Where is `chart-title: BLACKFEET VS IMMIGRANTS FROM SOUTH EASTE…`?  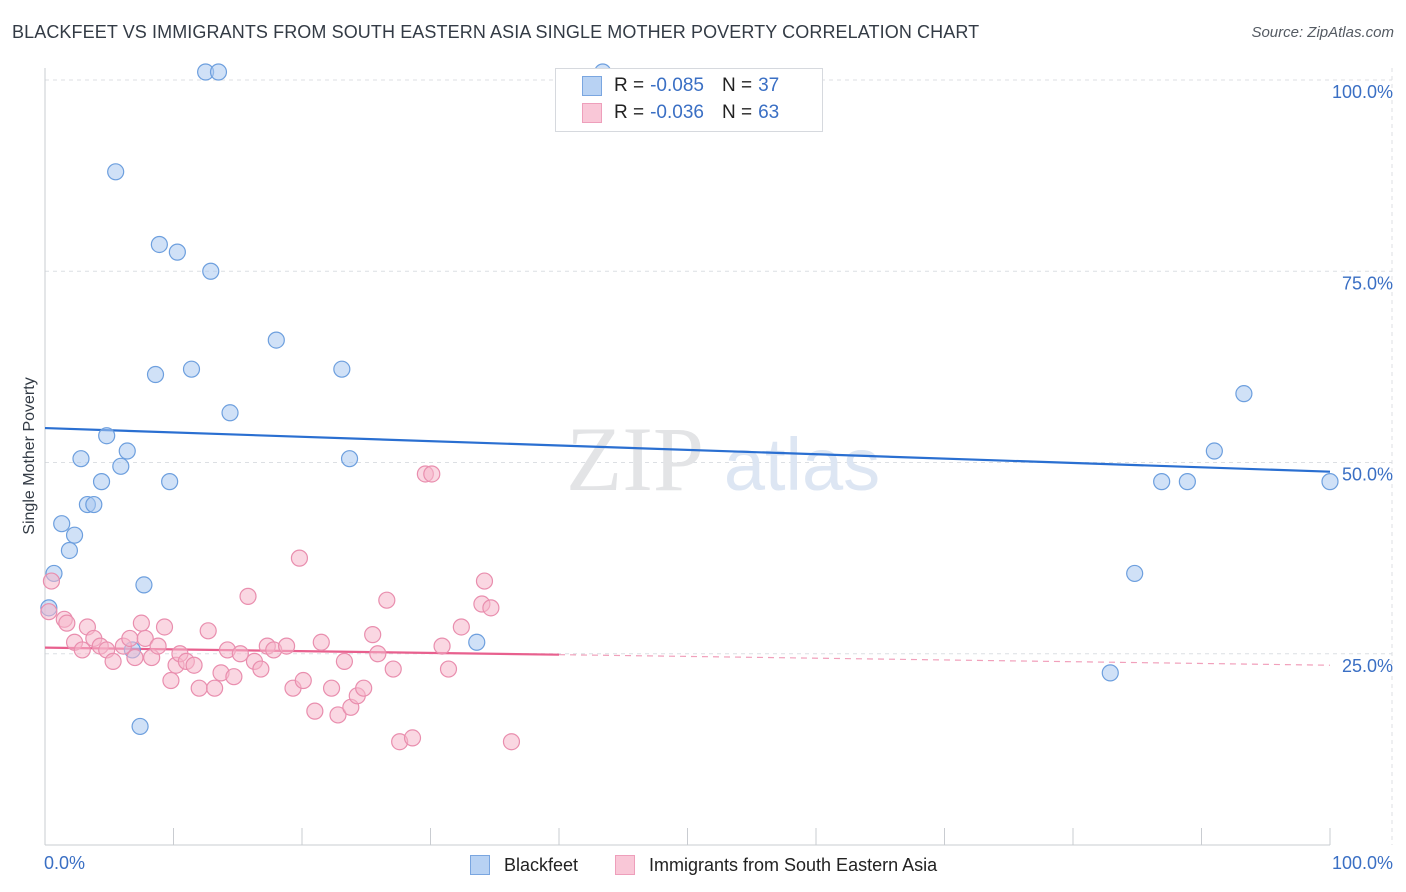
chart-title: BLACKFEET VS IMMIGRANTS FROM SOUTH EASTE… is located at coordinates (496, 32).